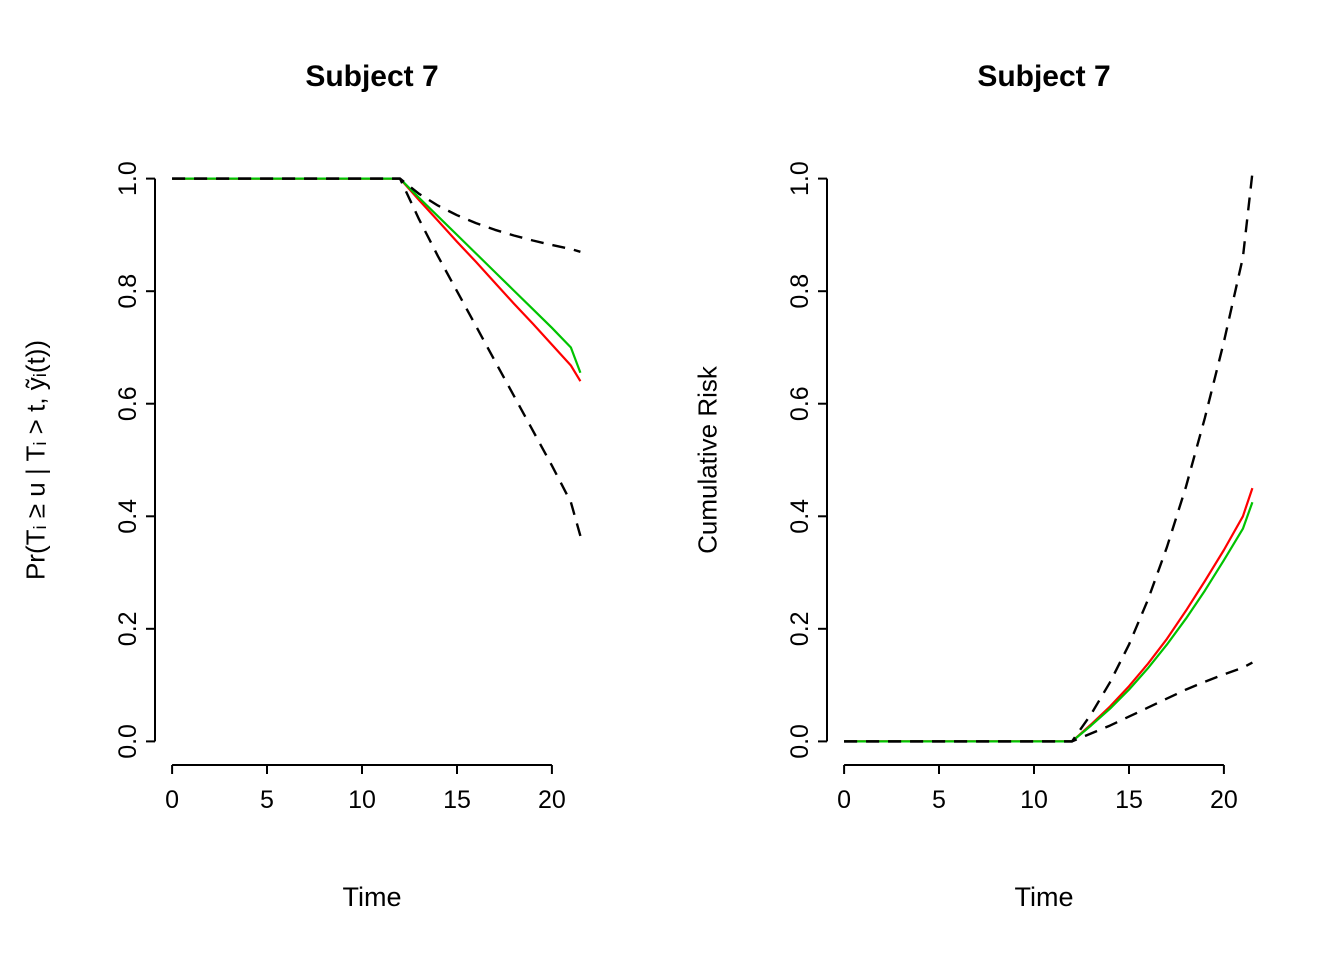 This screenshot has width=1344, height=960. I want to click on risk-estimate-red, so click(1049, 615).